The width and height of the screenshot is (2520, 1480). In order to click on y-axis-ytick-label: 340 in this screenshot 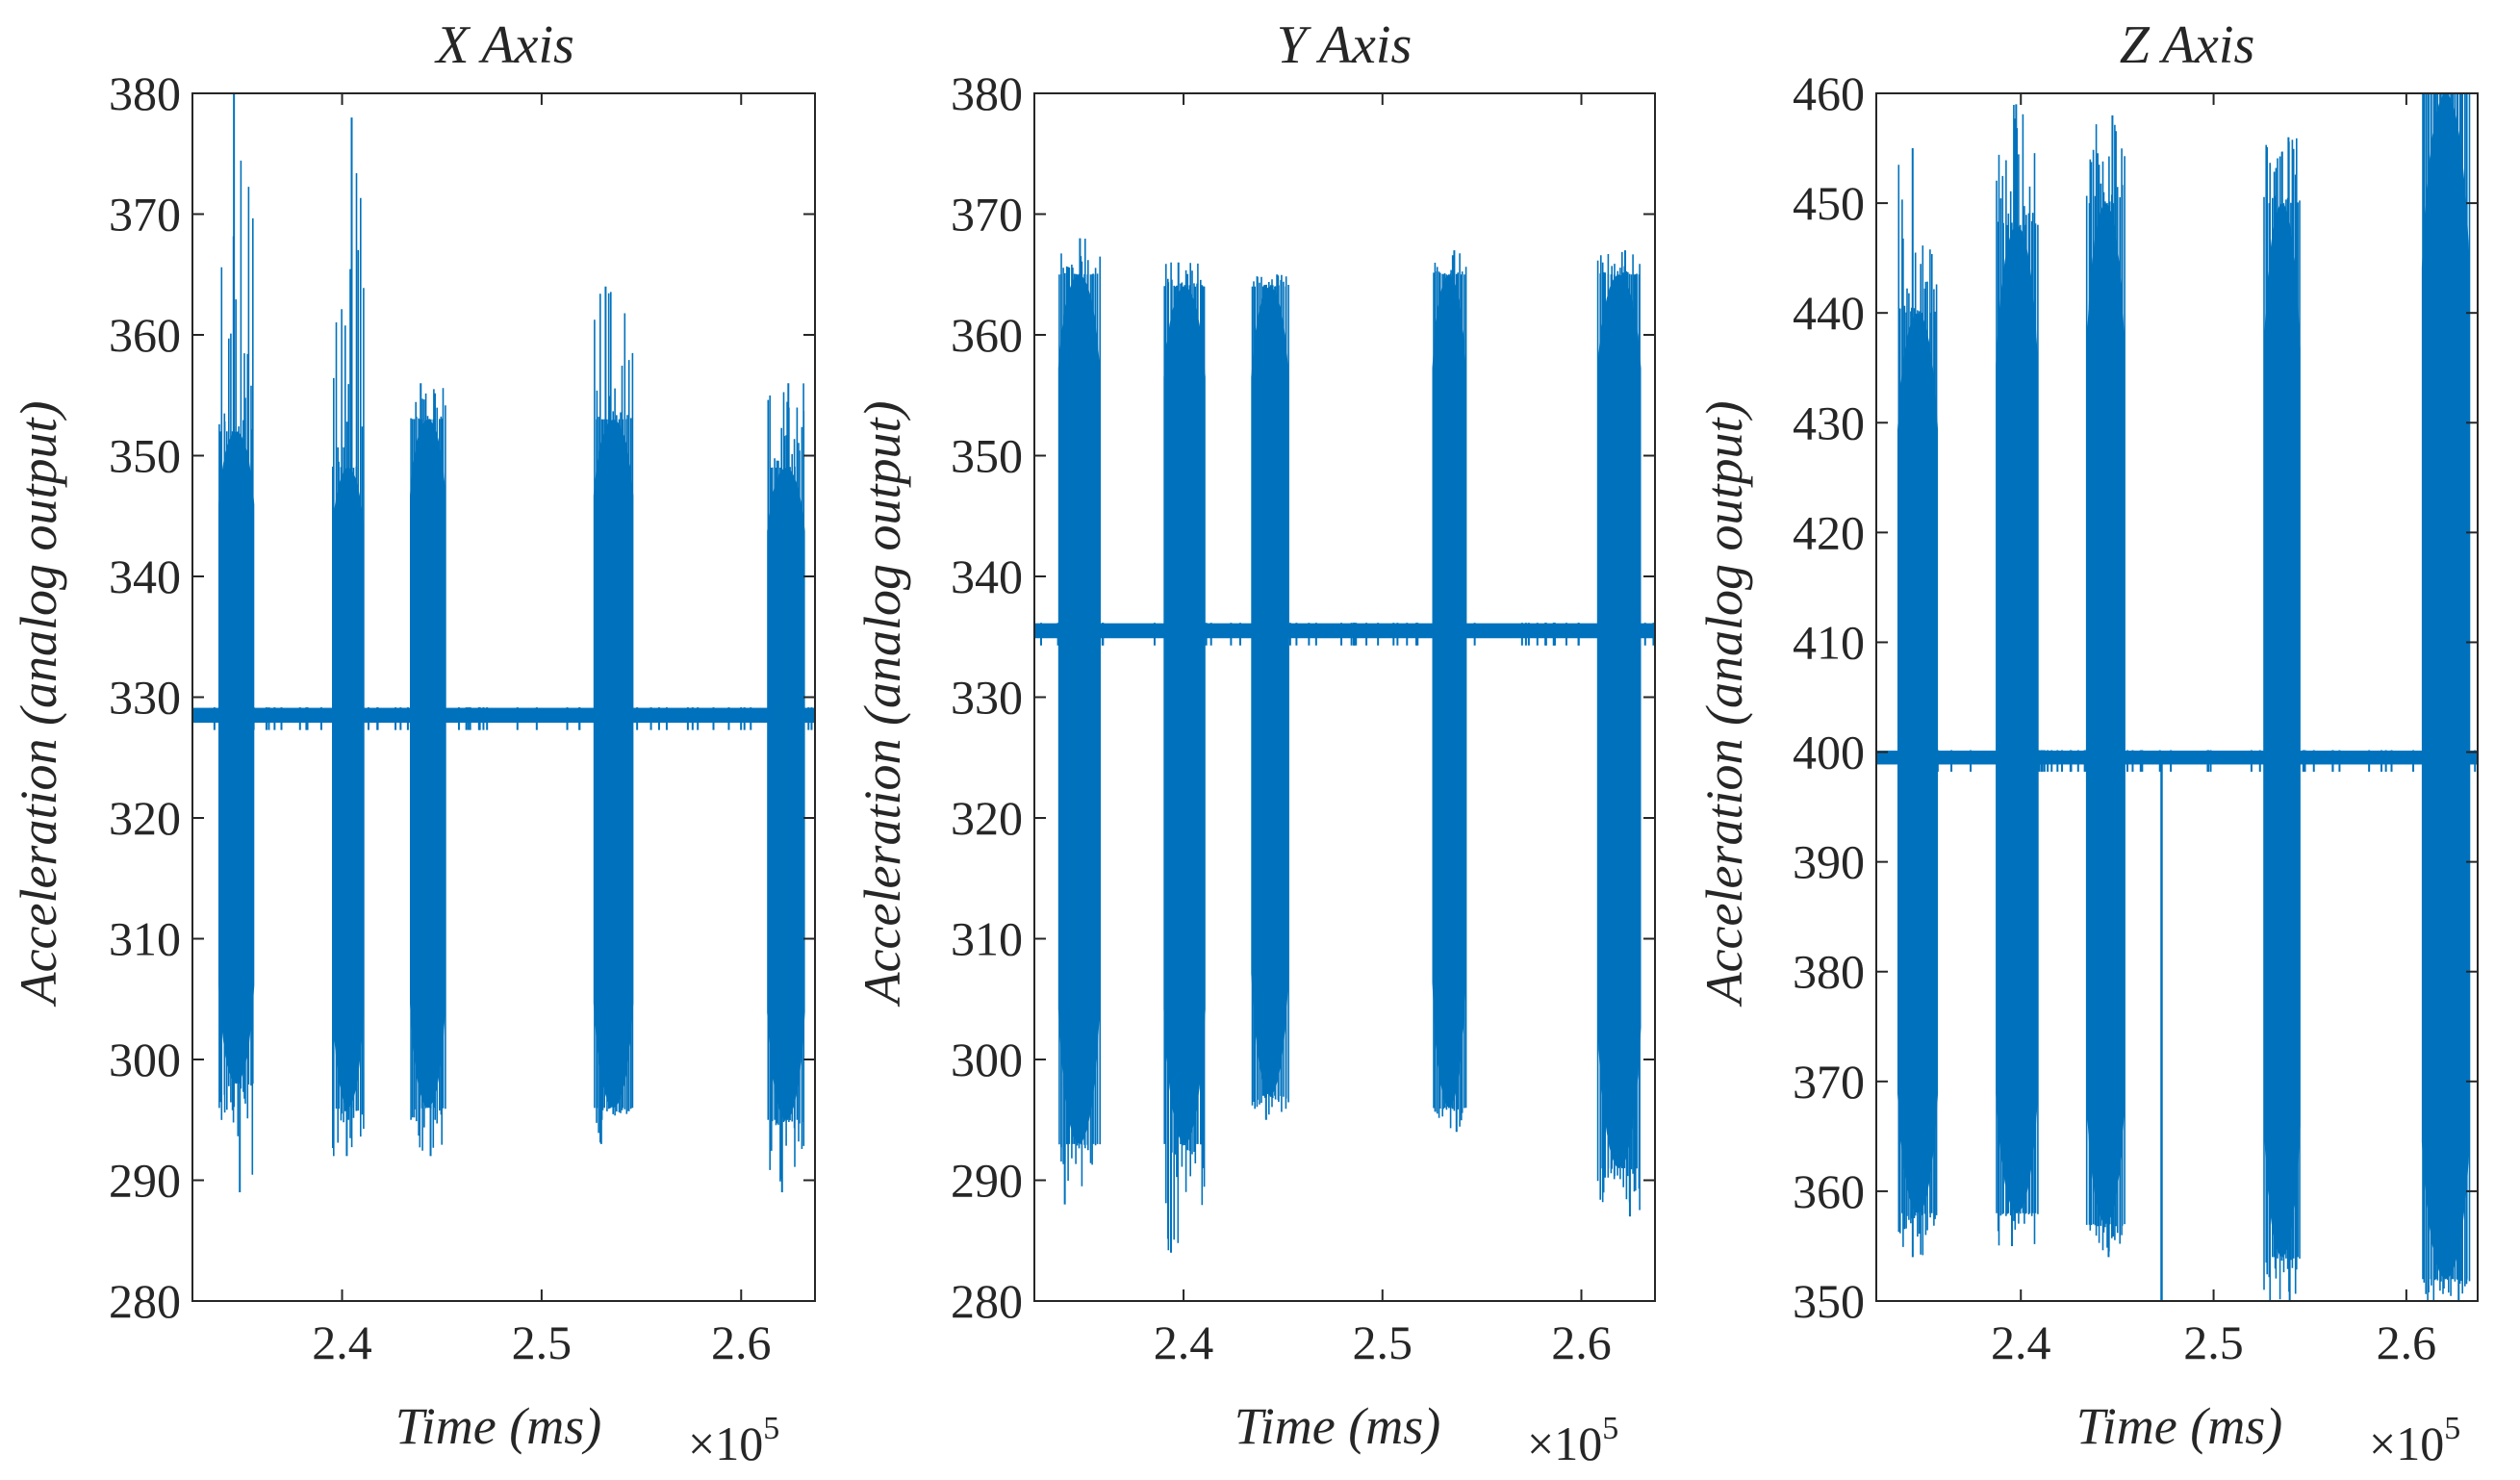, I will do `click(987, 576)`.